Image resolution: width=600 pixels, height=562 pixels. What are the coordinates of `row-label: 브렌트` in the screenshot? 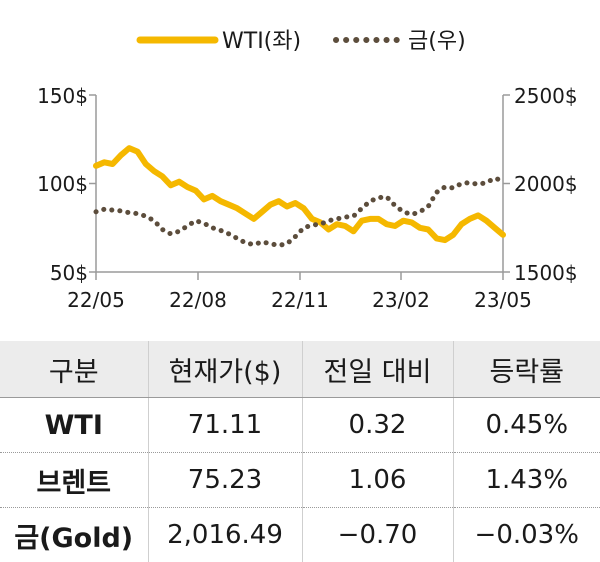 It's located at (74, 480).